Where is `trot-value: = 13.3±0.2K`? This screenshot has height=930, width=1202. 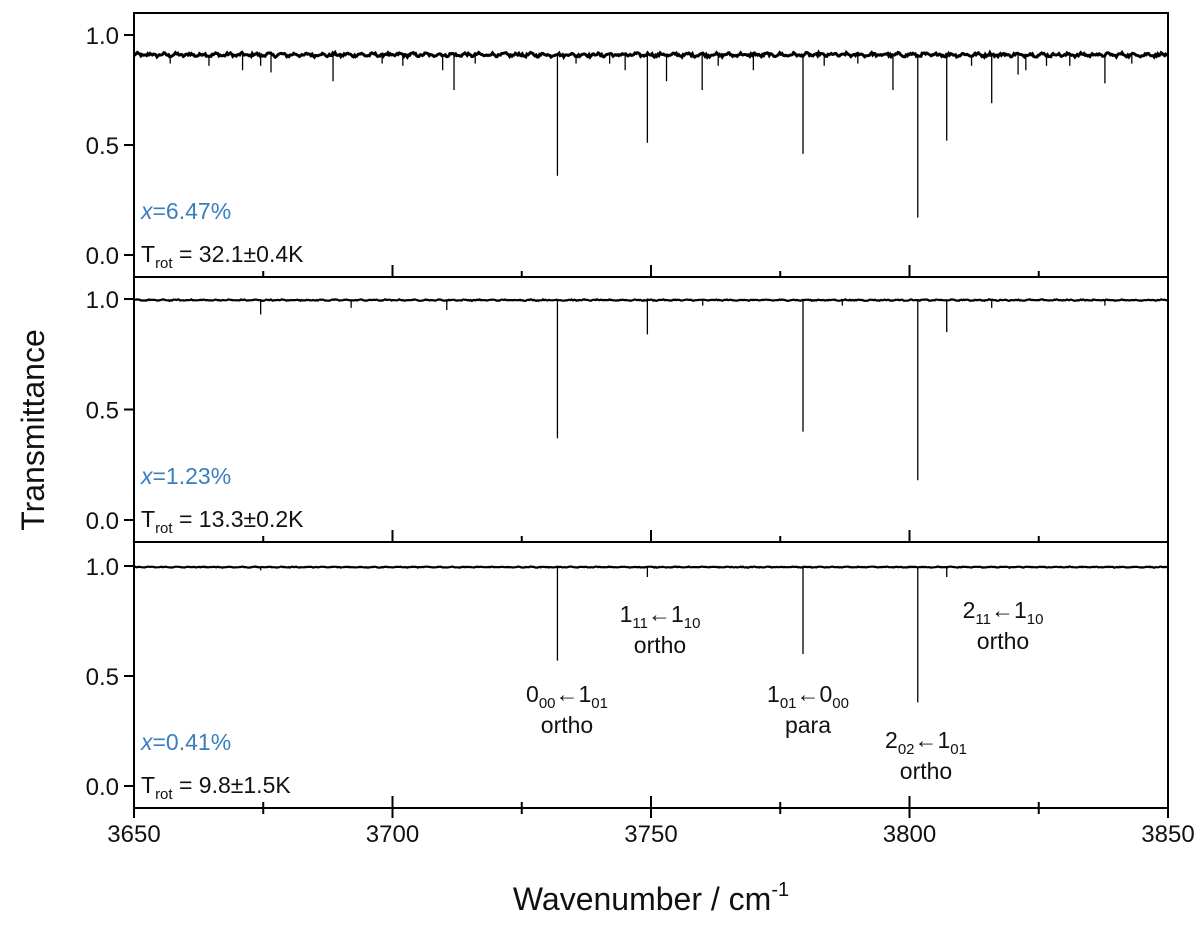 trot-value: = 13.3±0.2K is located at coordinates (239, 519).